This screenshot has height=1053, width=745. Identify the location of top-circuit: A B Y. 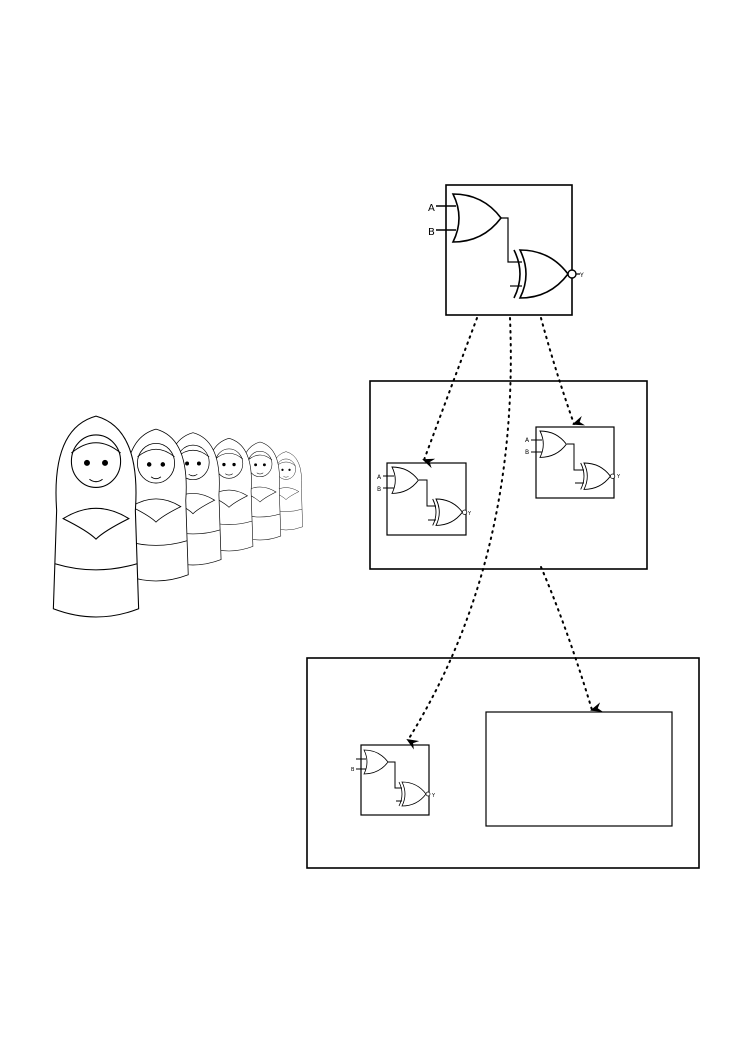
(506, 250).